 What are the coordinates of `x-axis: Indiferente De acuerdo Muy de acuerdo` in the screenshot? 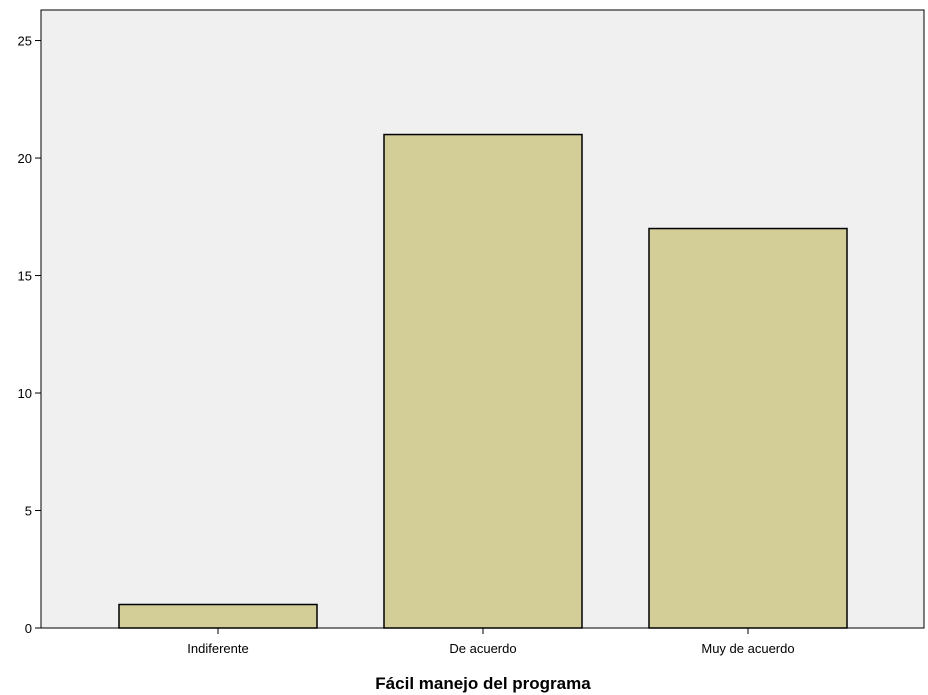 It's located at (491, 642).